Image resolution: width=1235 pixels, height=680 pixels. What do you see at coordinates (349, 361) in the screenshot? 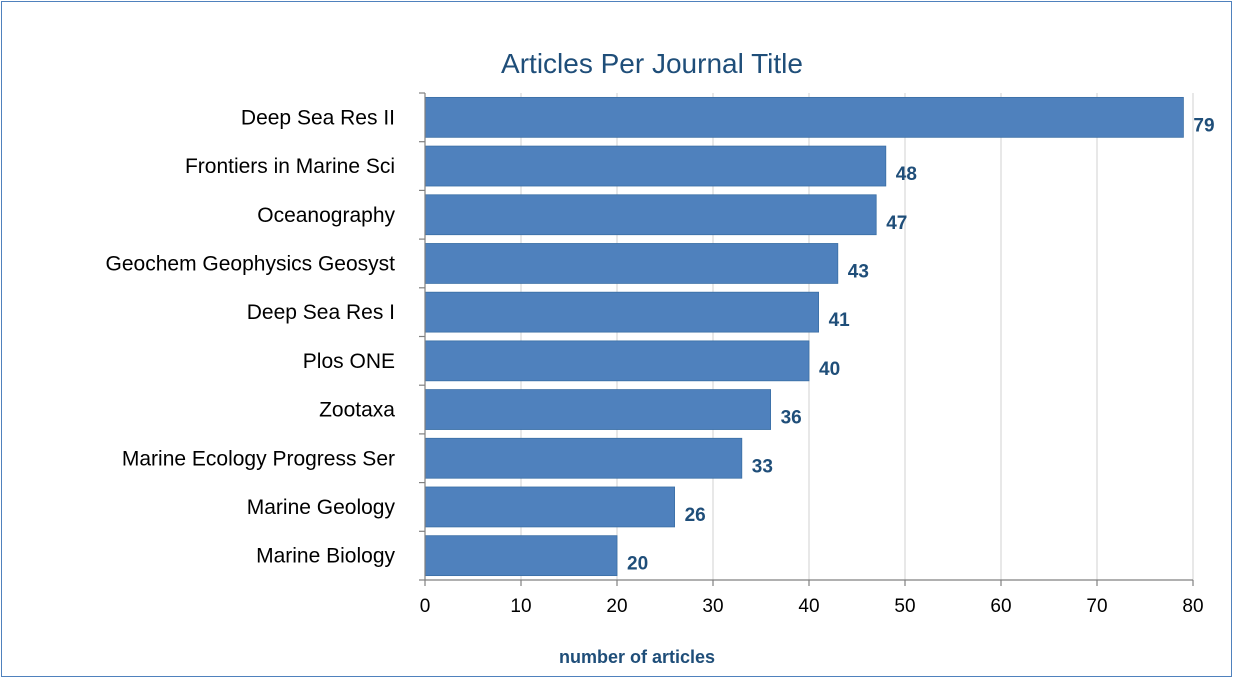
I see `category-label: Plos ONE` at bounding box center [349, 361].